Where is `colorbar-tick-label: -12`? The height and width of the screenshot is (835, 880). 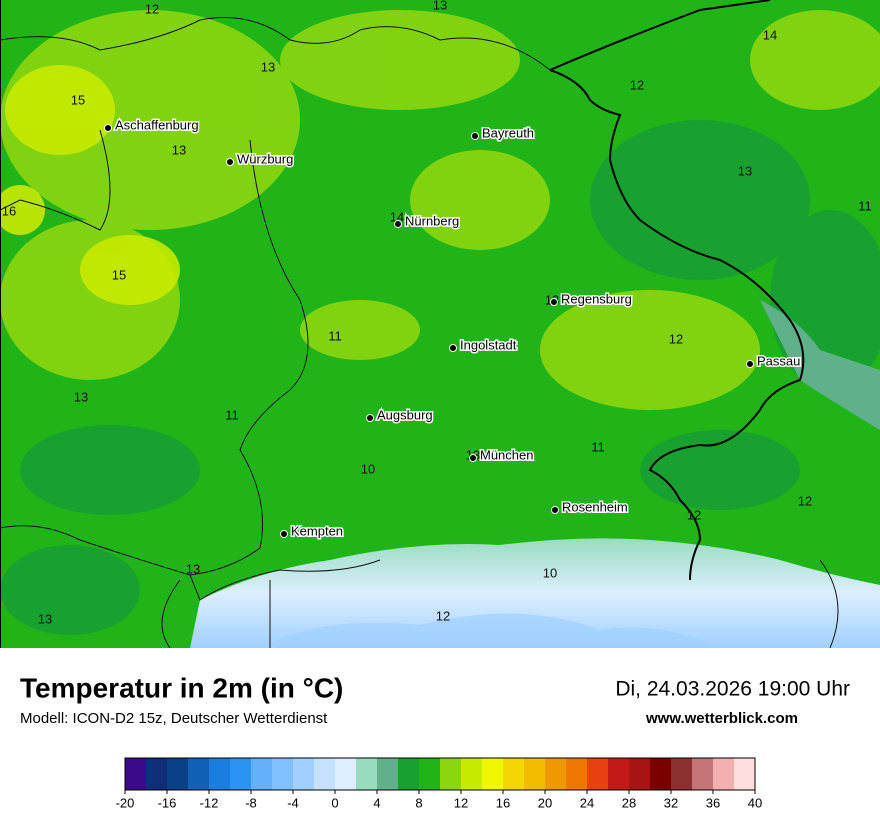 colorbar-tick-label: -12 is located at coordinates (209, 802).